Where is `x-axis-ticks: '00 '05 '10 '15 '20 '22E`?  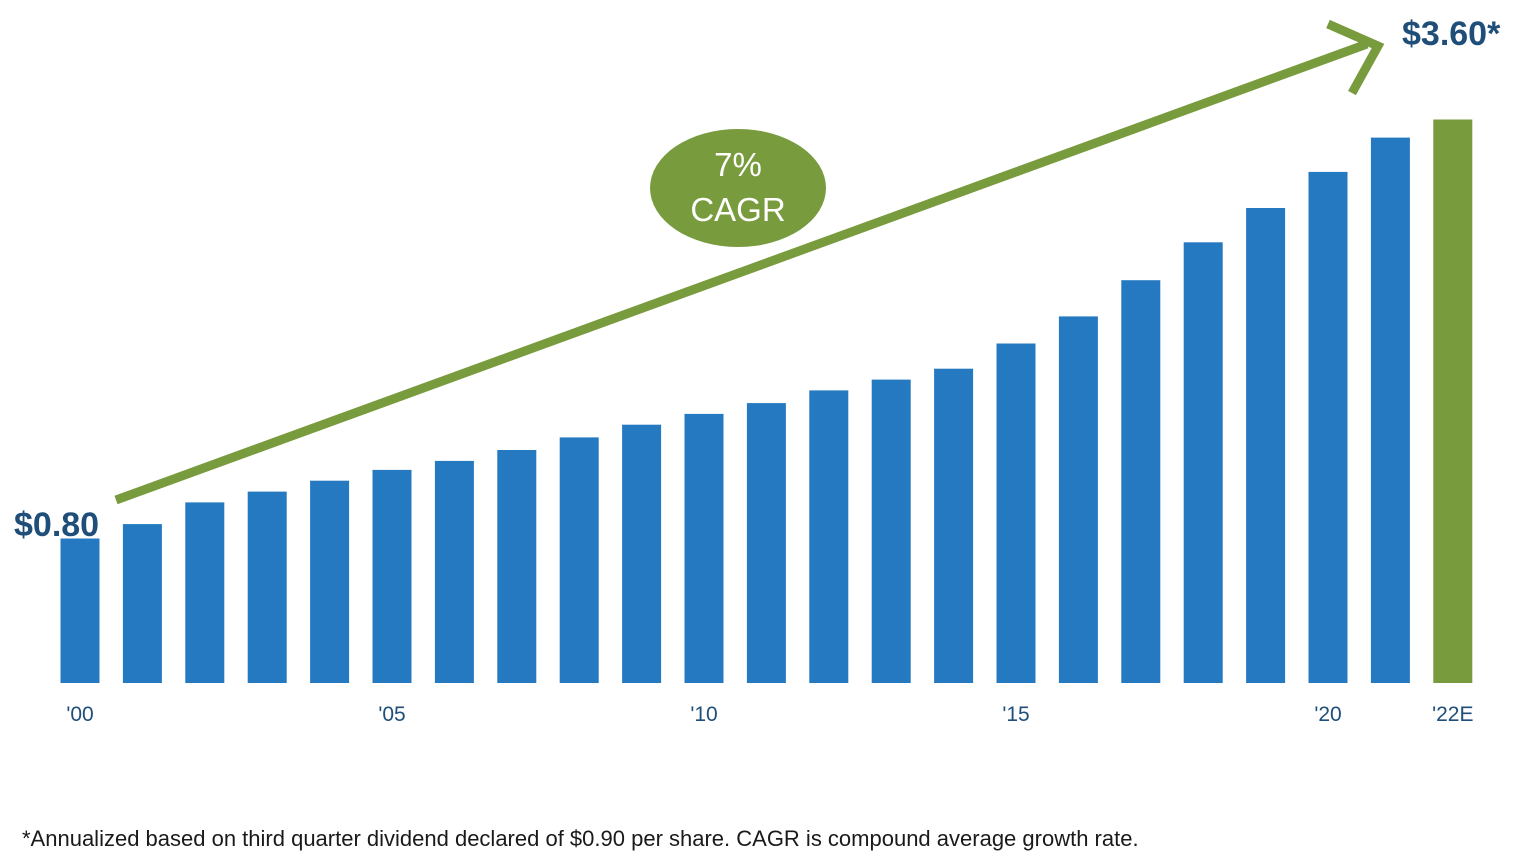
x-axis-ticks: '00 '05 '10 '15 '20 '22E is located at coordinates (769, 714).